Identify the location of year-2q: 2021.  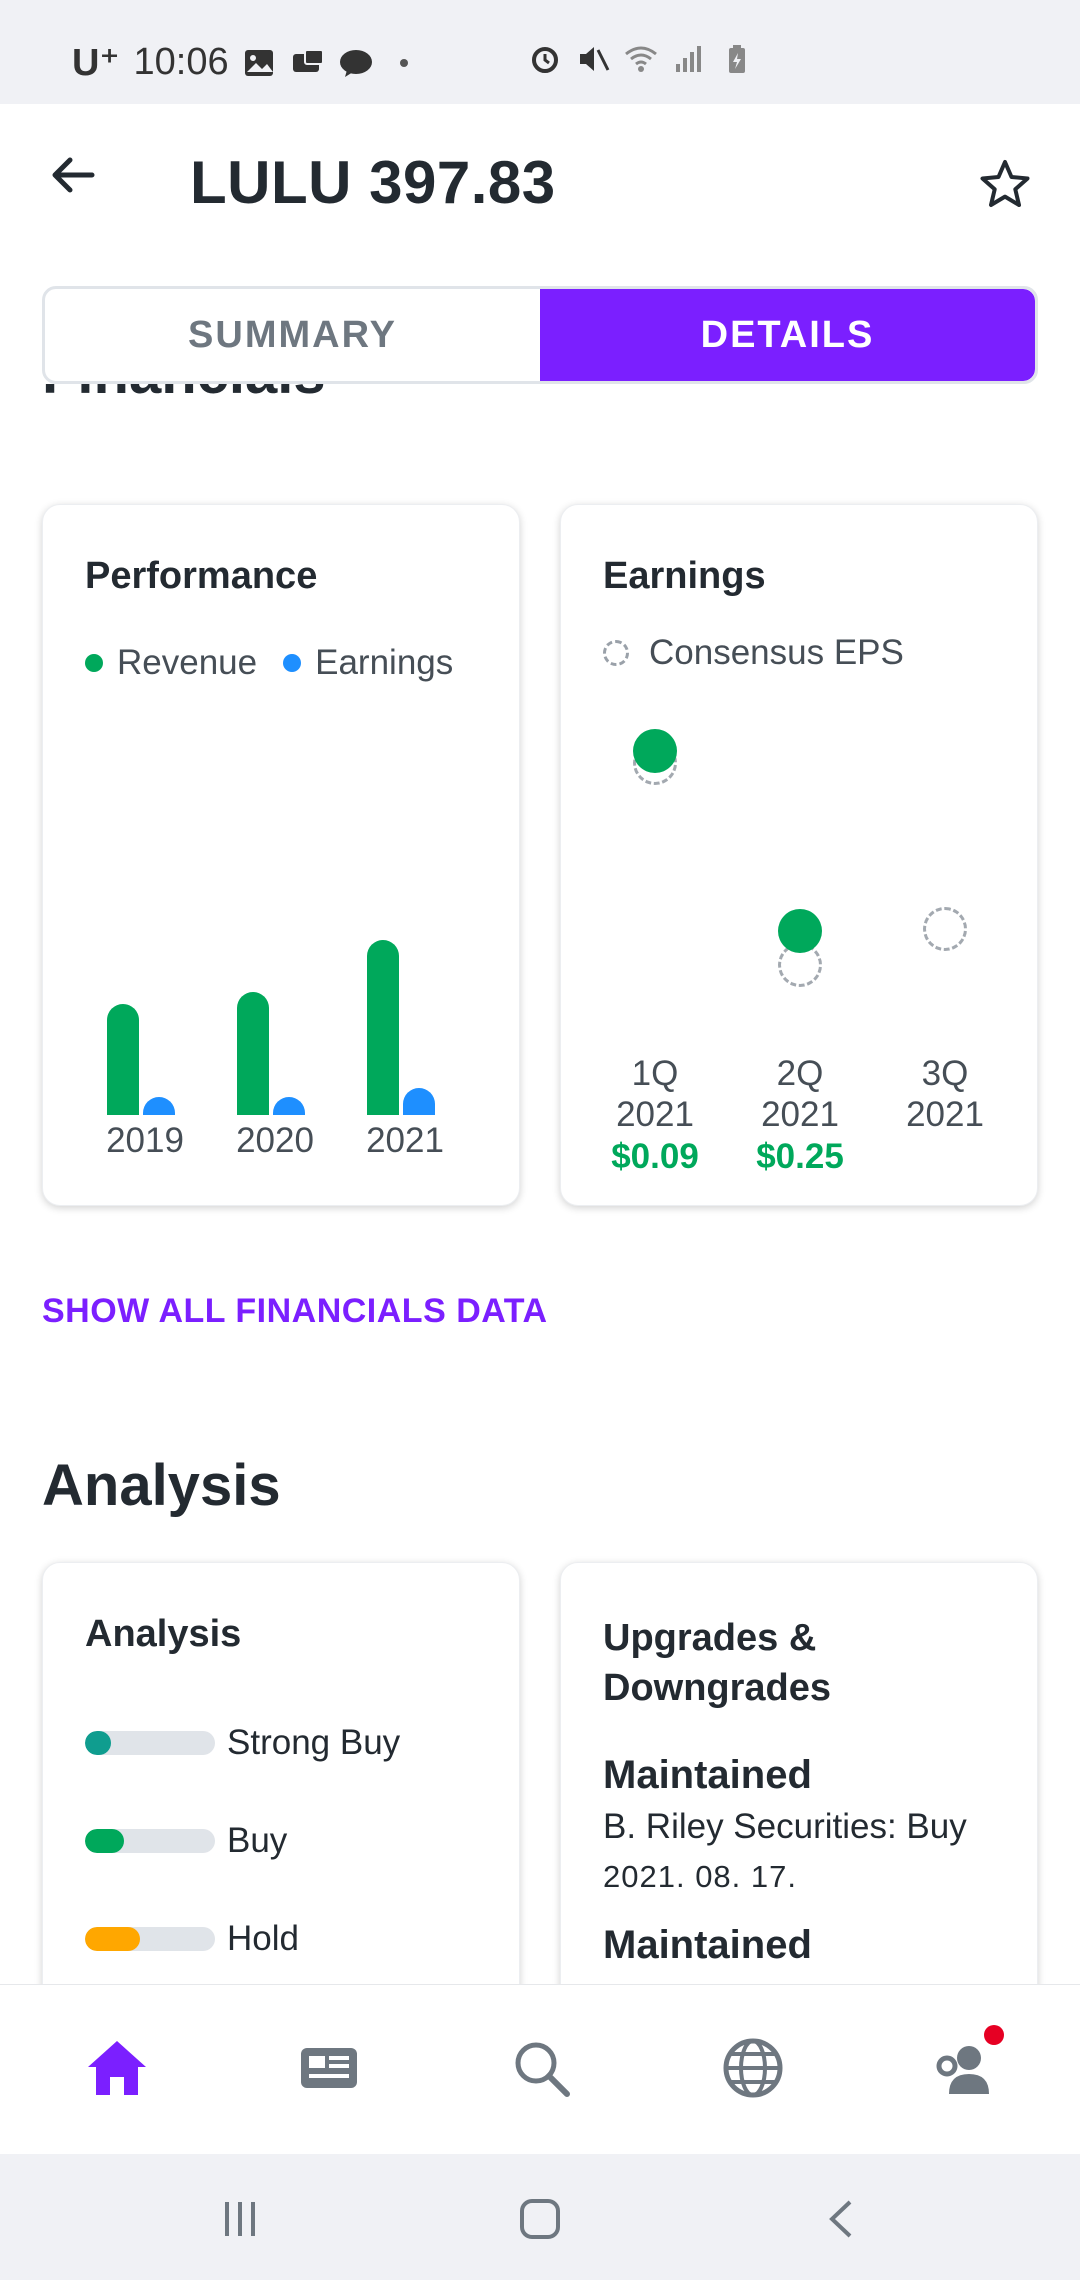
(800, 1114).